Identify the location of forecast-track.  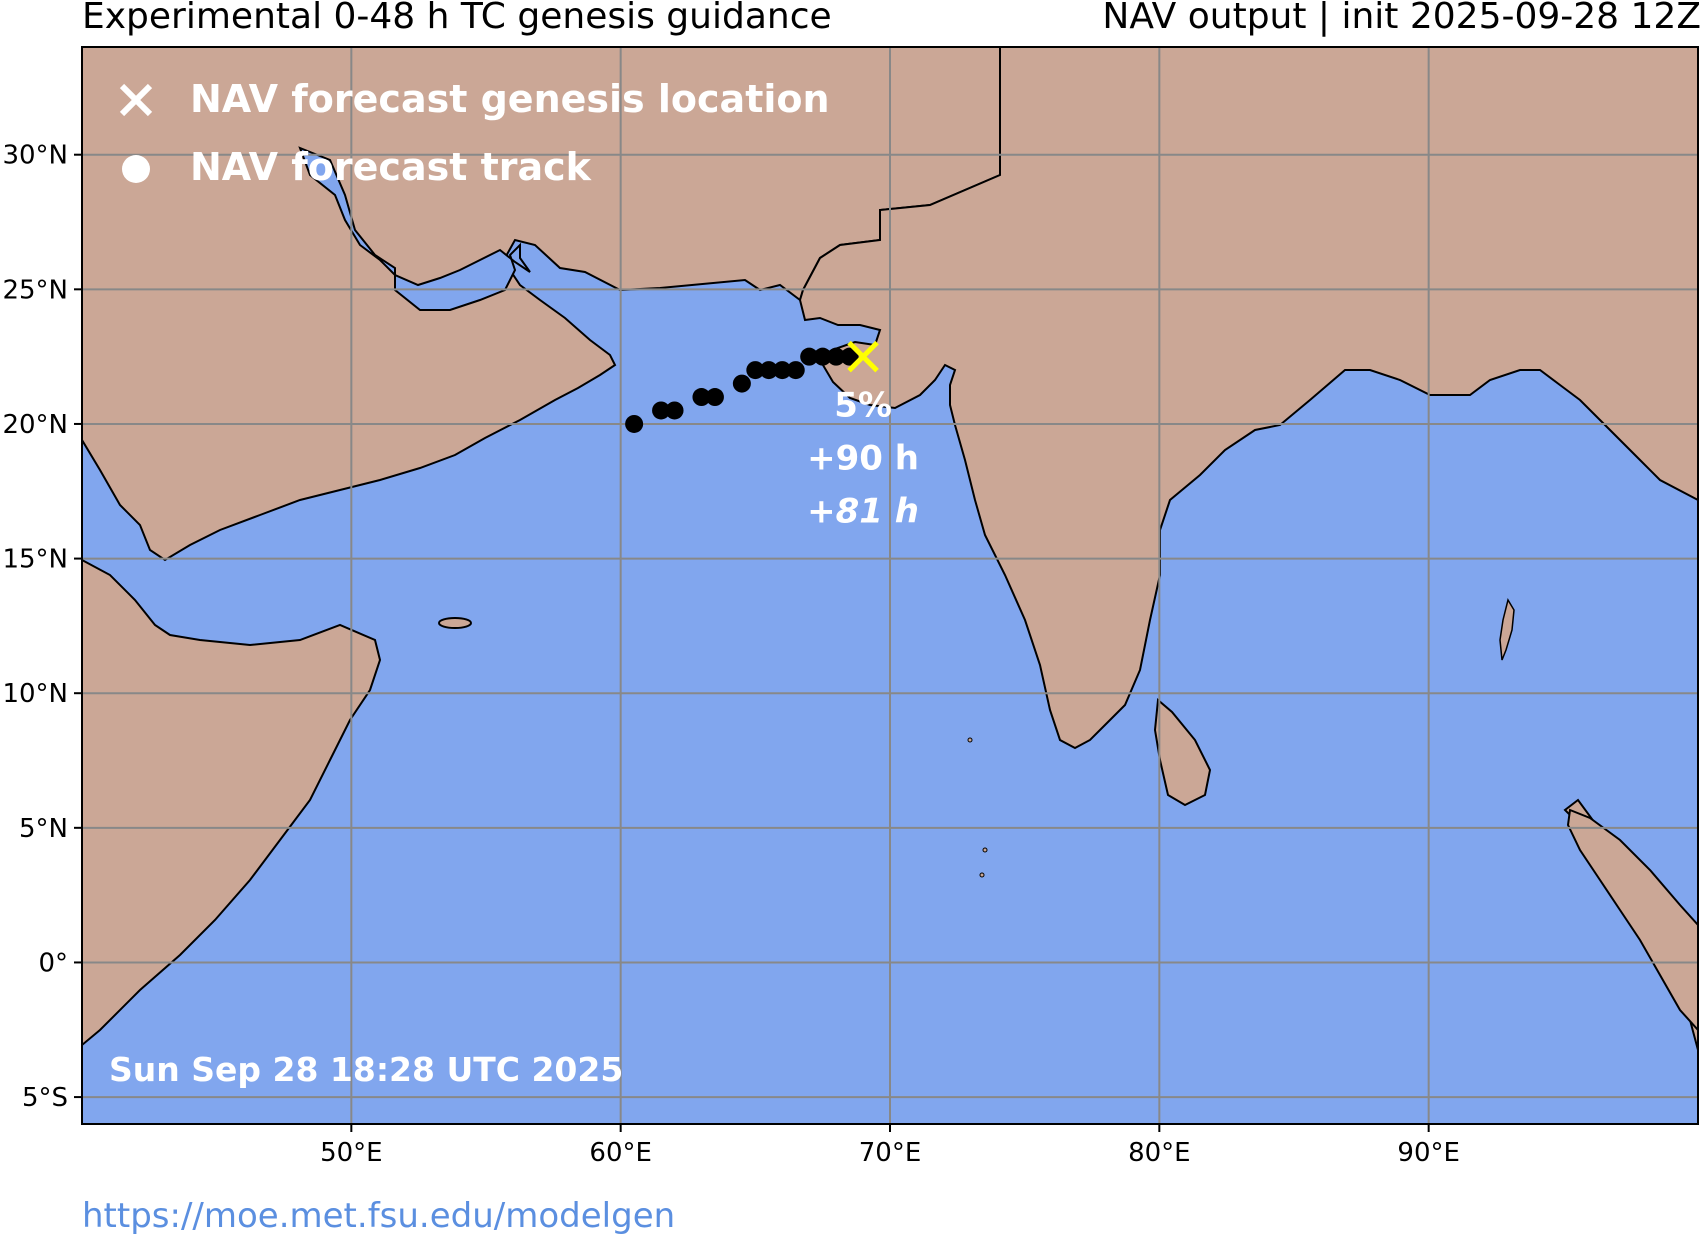
(742, 390).